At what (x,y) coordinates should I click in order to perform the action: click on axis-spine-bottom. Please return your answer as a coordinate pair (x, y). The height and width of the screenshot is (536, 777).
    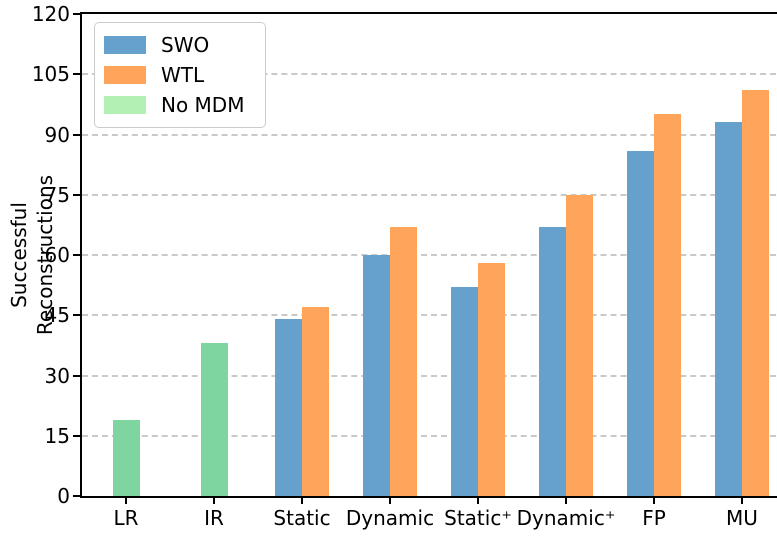
    Looking at the image, I should click on (428, 497).